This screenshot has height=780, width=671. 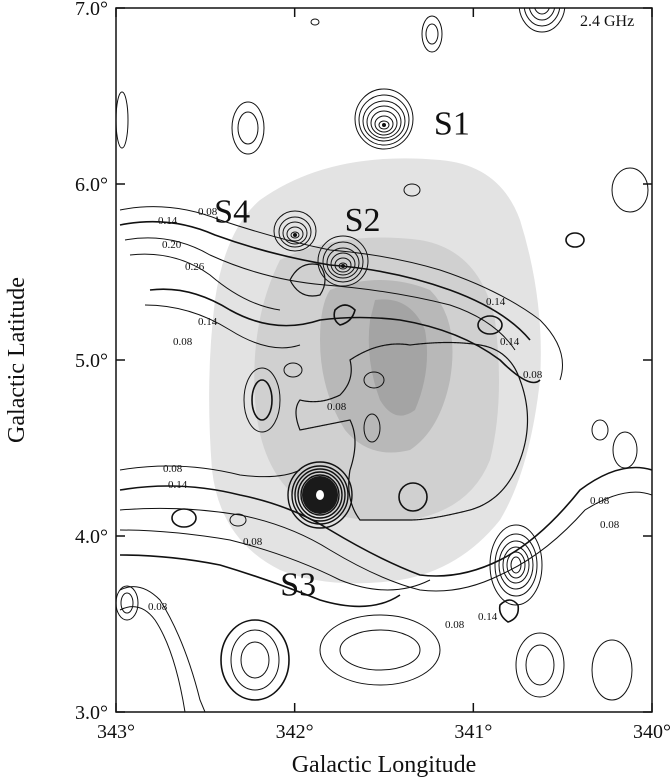 I want to click on s2-dot, so click(x=343, y=266).